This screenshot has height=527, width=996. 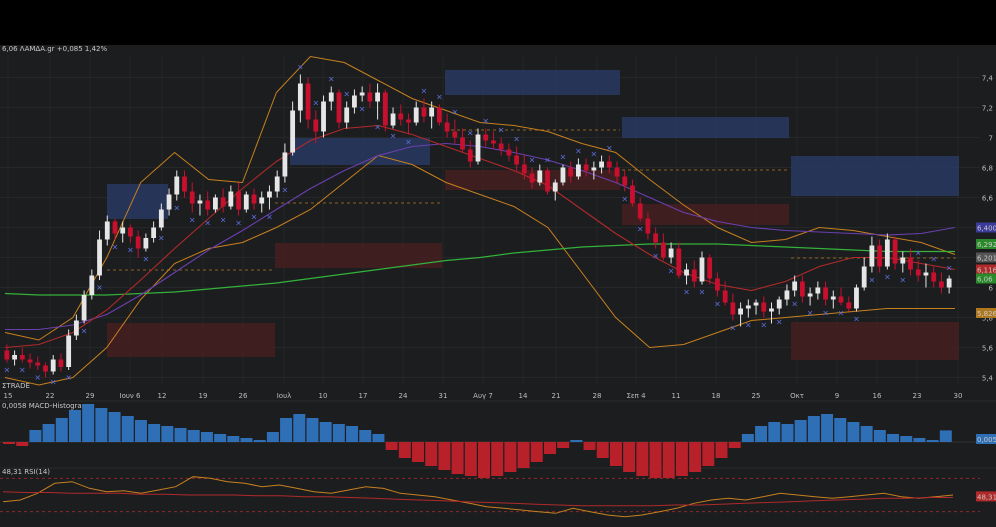 I want to click on main-legend: 6,06 ΛΑΜΔΑ.gr +0,085 1,42%, so click(x=54, y=49).